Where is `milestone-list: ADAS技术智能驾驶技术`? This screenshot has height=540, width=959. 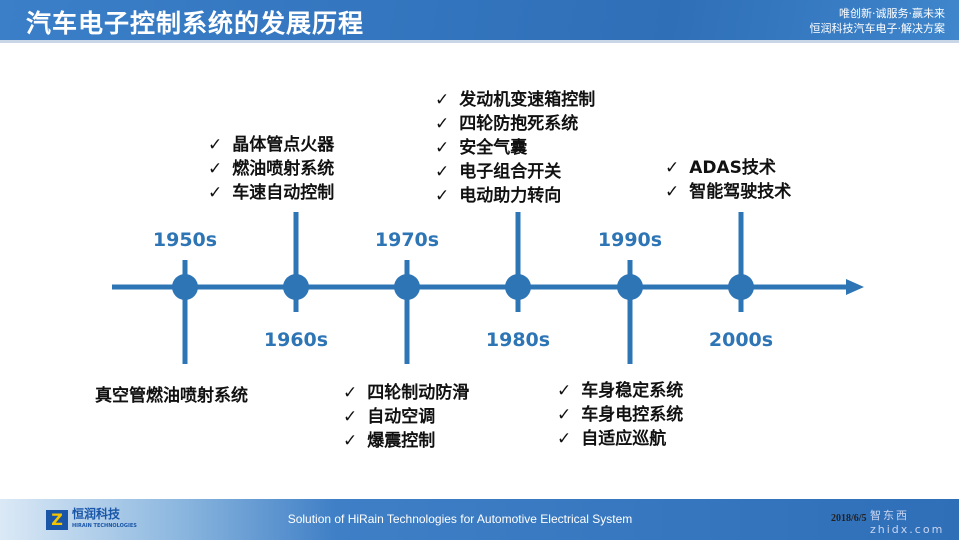
milestone-list: ADAS技术智能驾驶技术 is located at coordinates (728, 180).